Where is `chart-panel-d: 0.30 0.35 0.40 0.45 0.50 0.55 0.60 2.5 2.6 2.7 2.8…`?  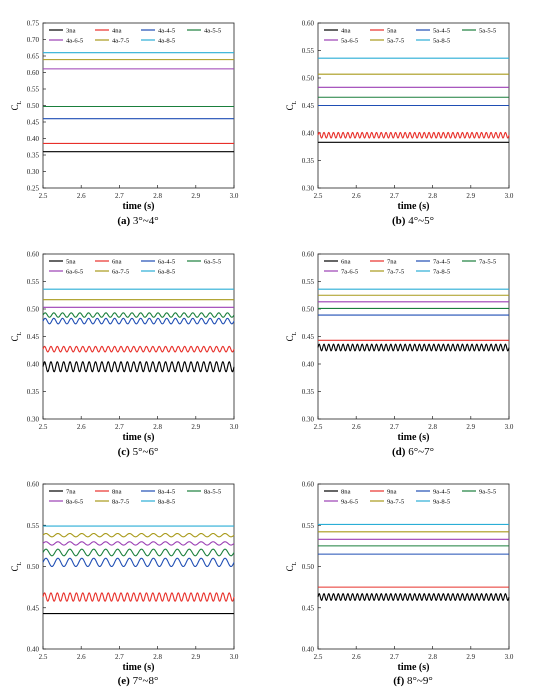
chart-panel-d: 0.30 0.35 0.40 0.45 0.50 0.55 0.60 2.5 2.6 2.7 2.8… is located at coordinates (399, 347).